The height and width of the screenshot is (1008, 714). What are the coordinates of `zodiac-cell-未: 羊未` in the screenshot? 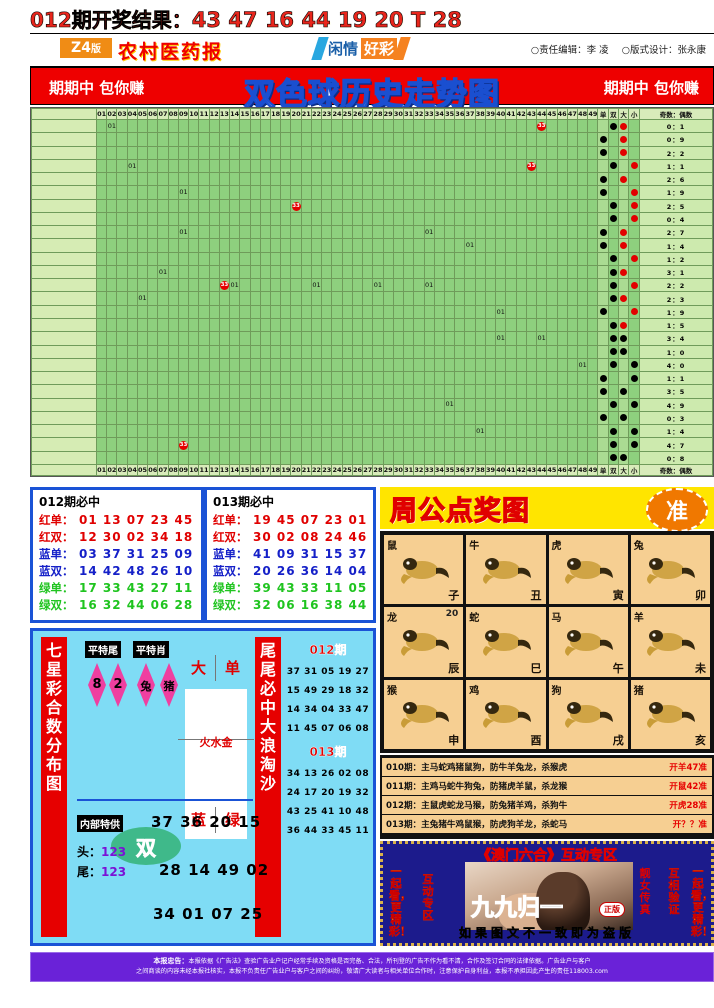 It's located at (670, 642).